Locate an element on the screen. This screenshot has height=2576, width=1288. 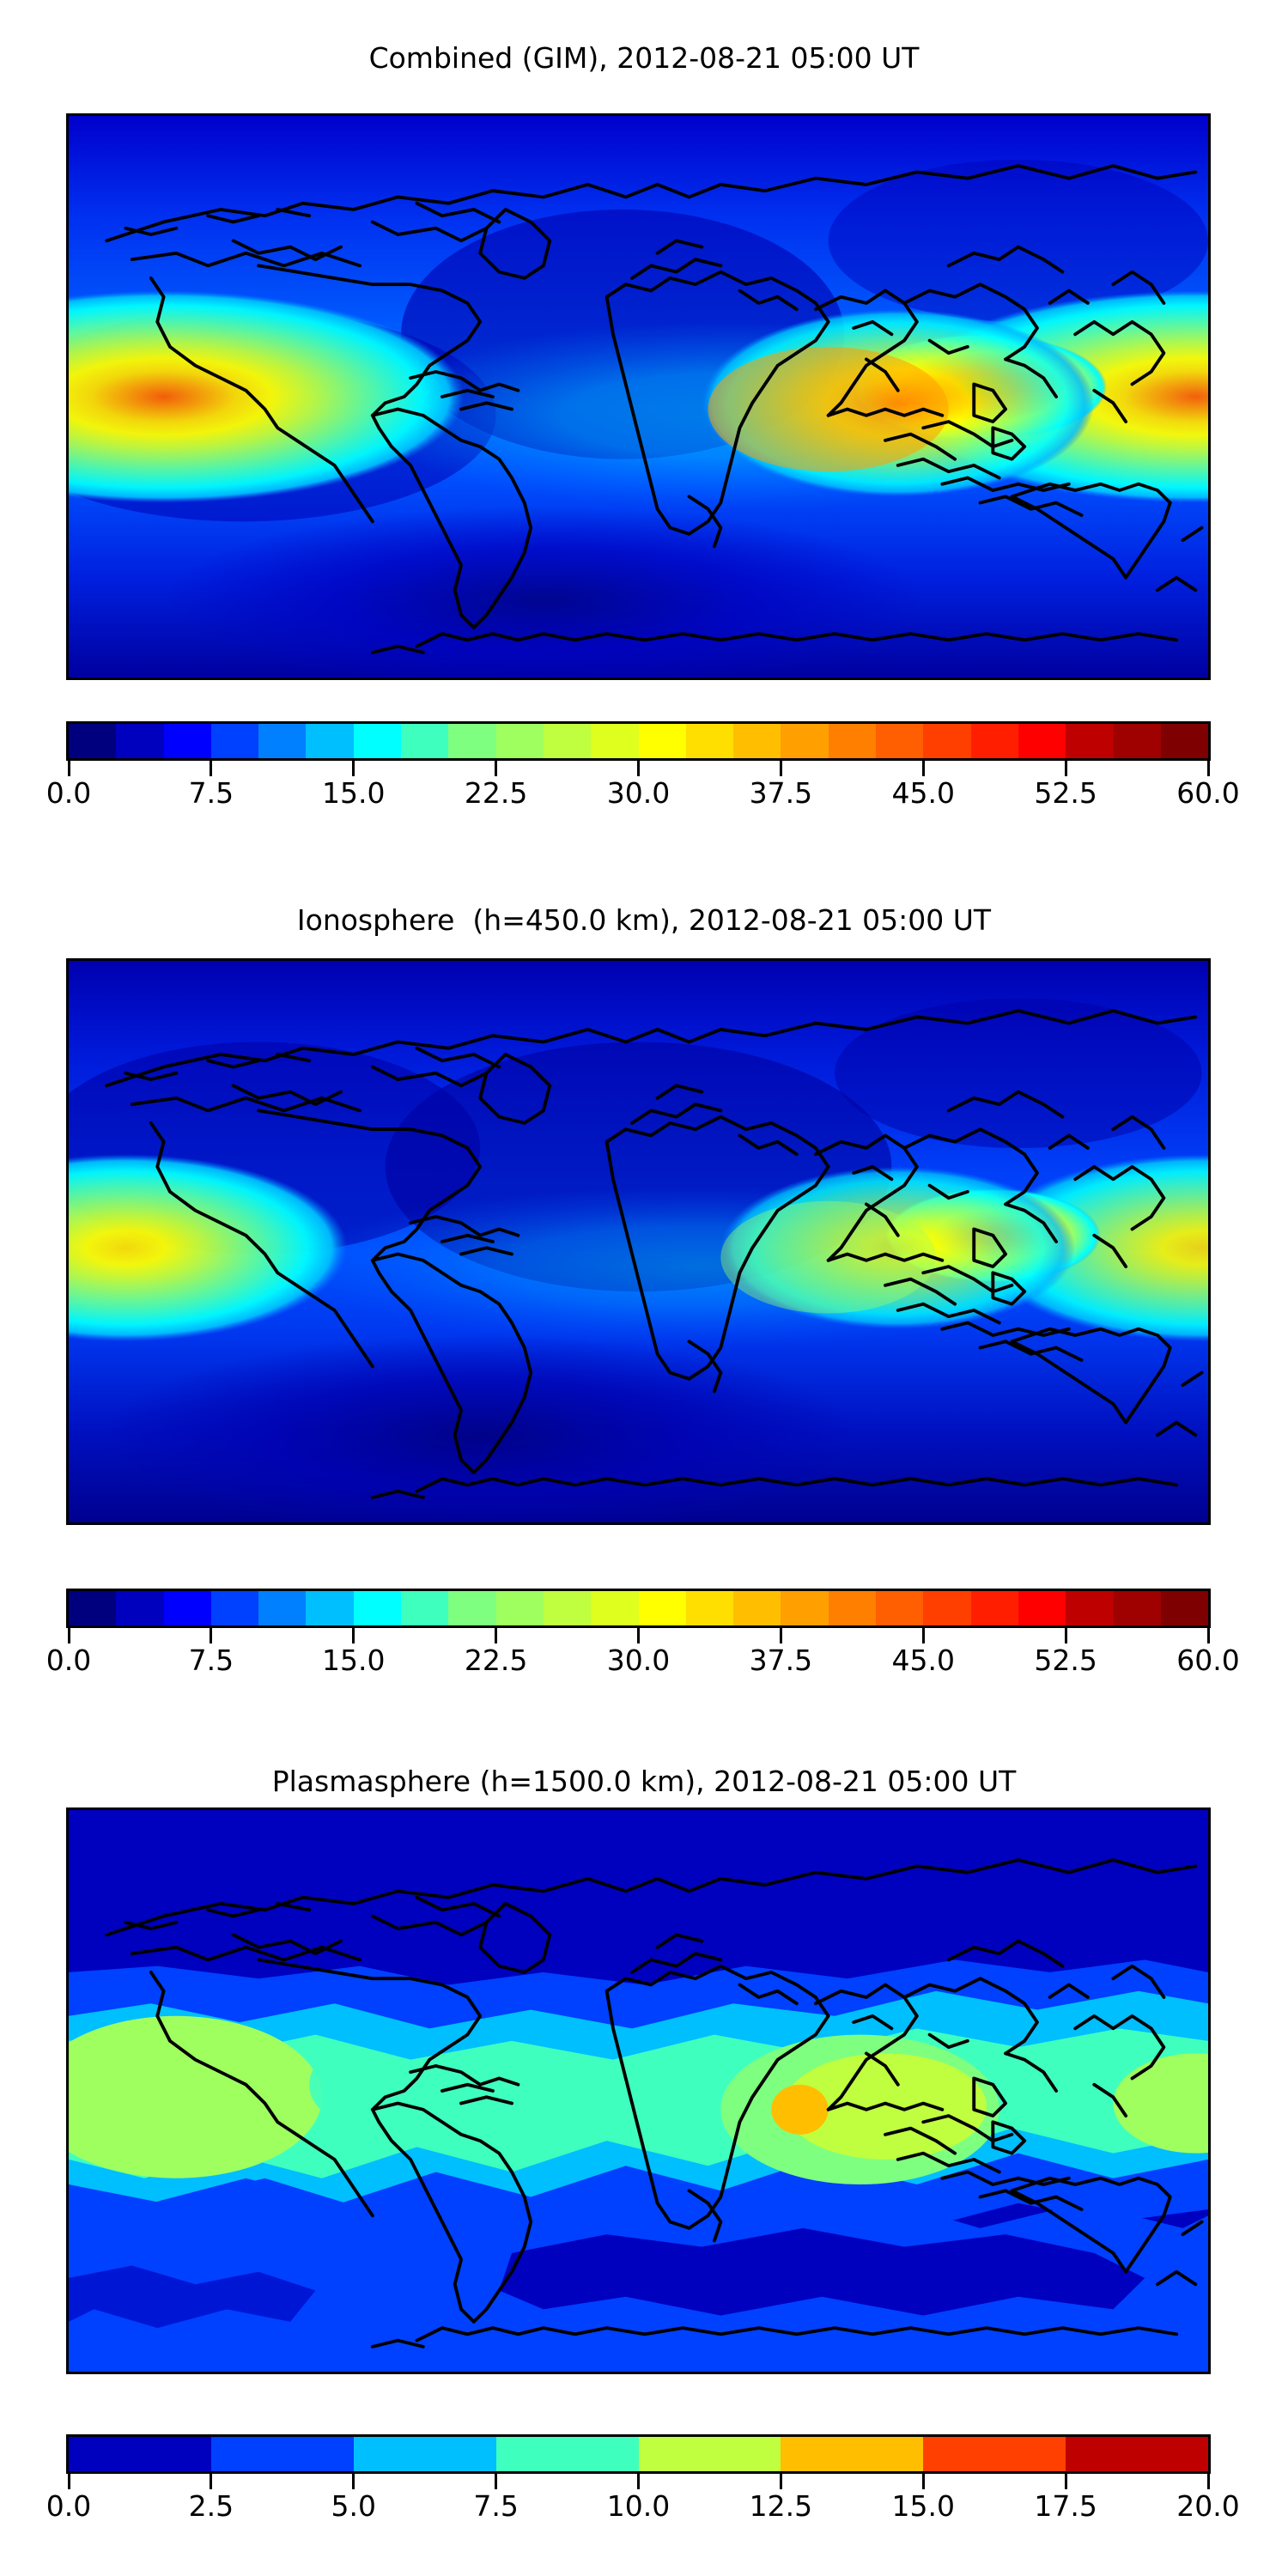
colorbar-gradient-plasmasphere is located at coordinates (638, 2454).